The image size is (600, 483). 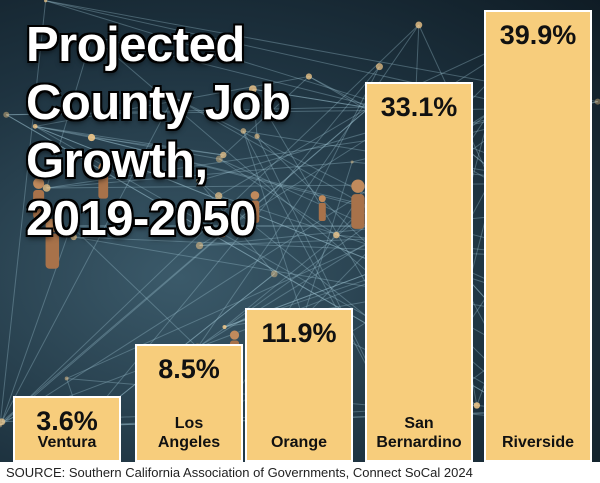 What do you see at coordinates (299, 385) in the screenshot?
I see `bar-orange: 11.9% Orange` at bounding box center [299, 385].